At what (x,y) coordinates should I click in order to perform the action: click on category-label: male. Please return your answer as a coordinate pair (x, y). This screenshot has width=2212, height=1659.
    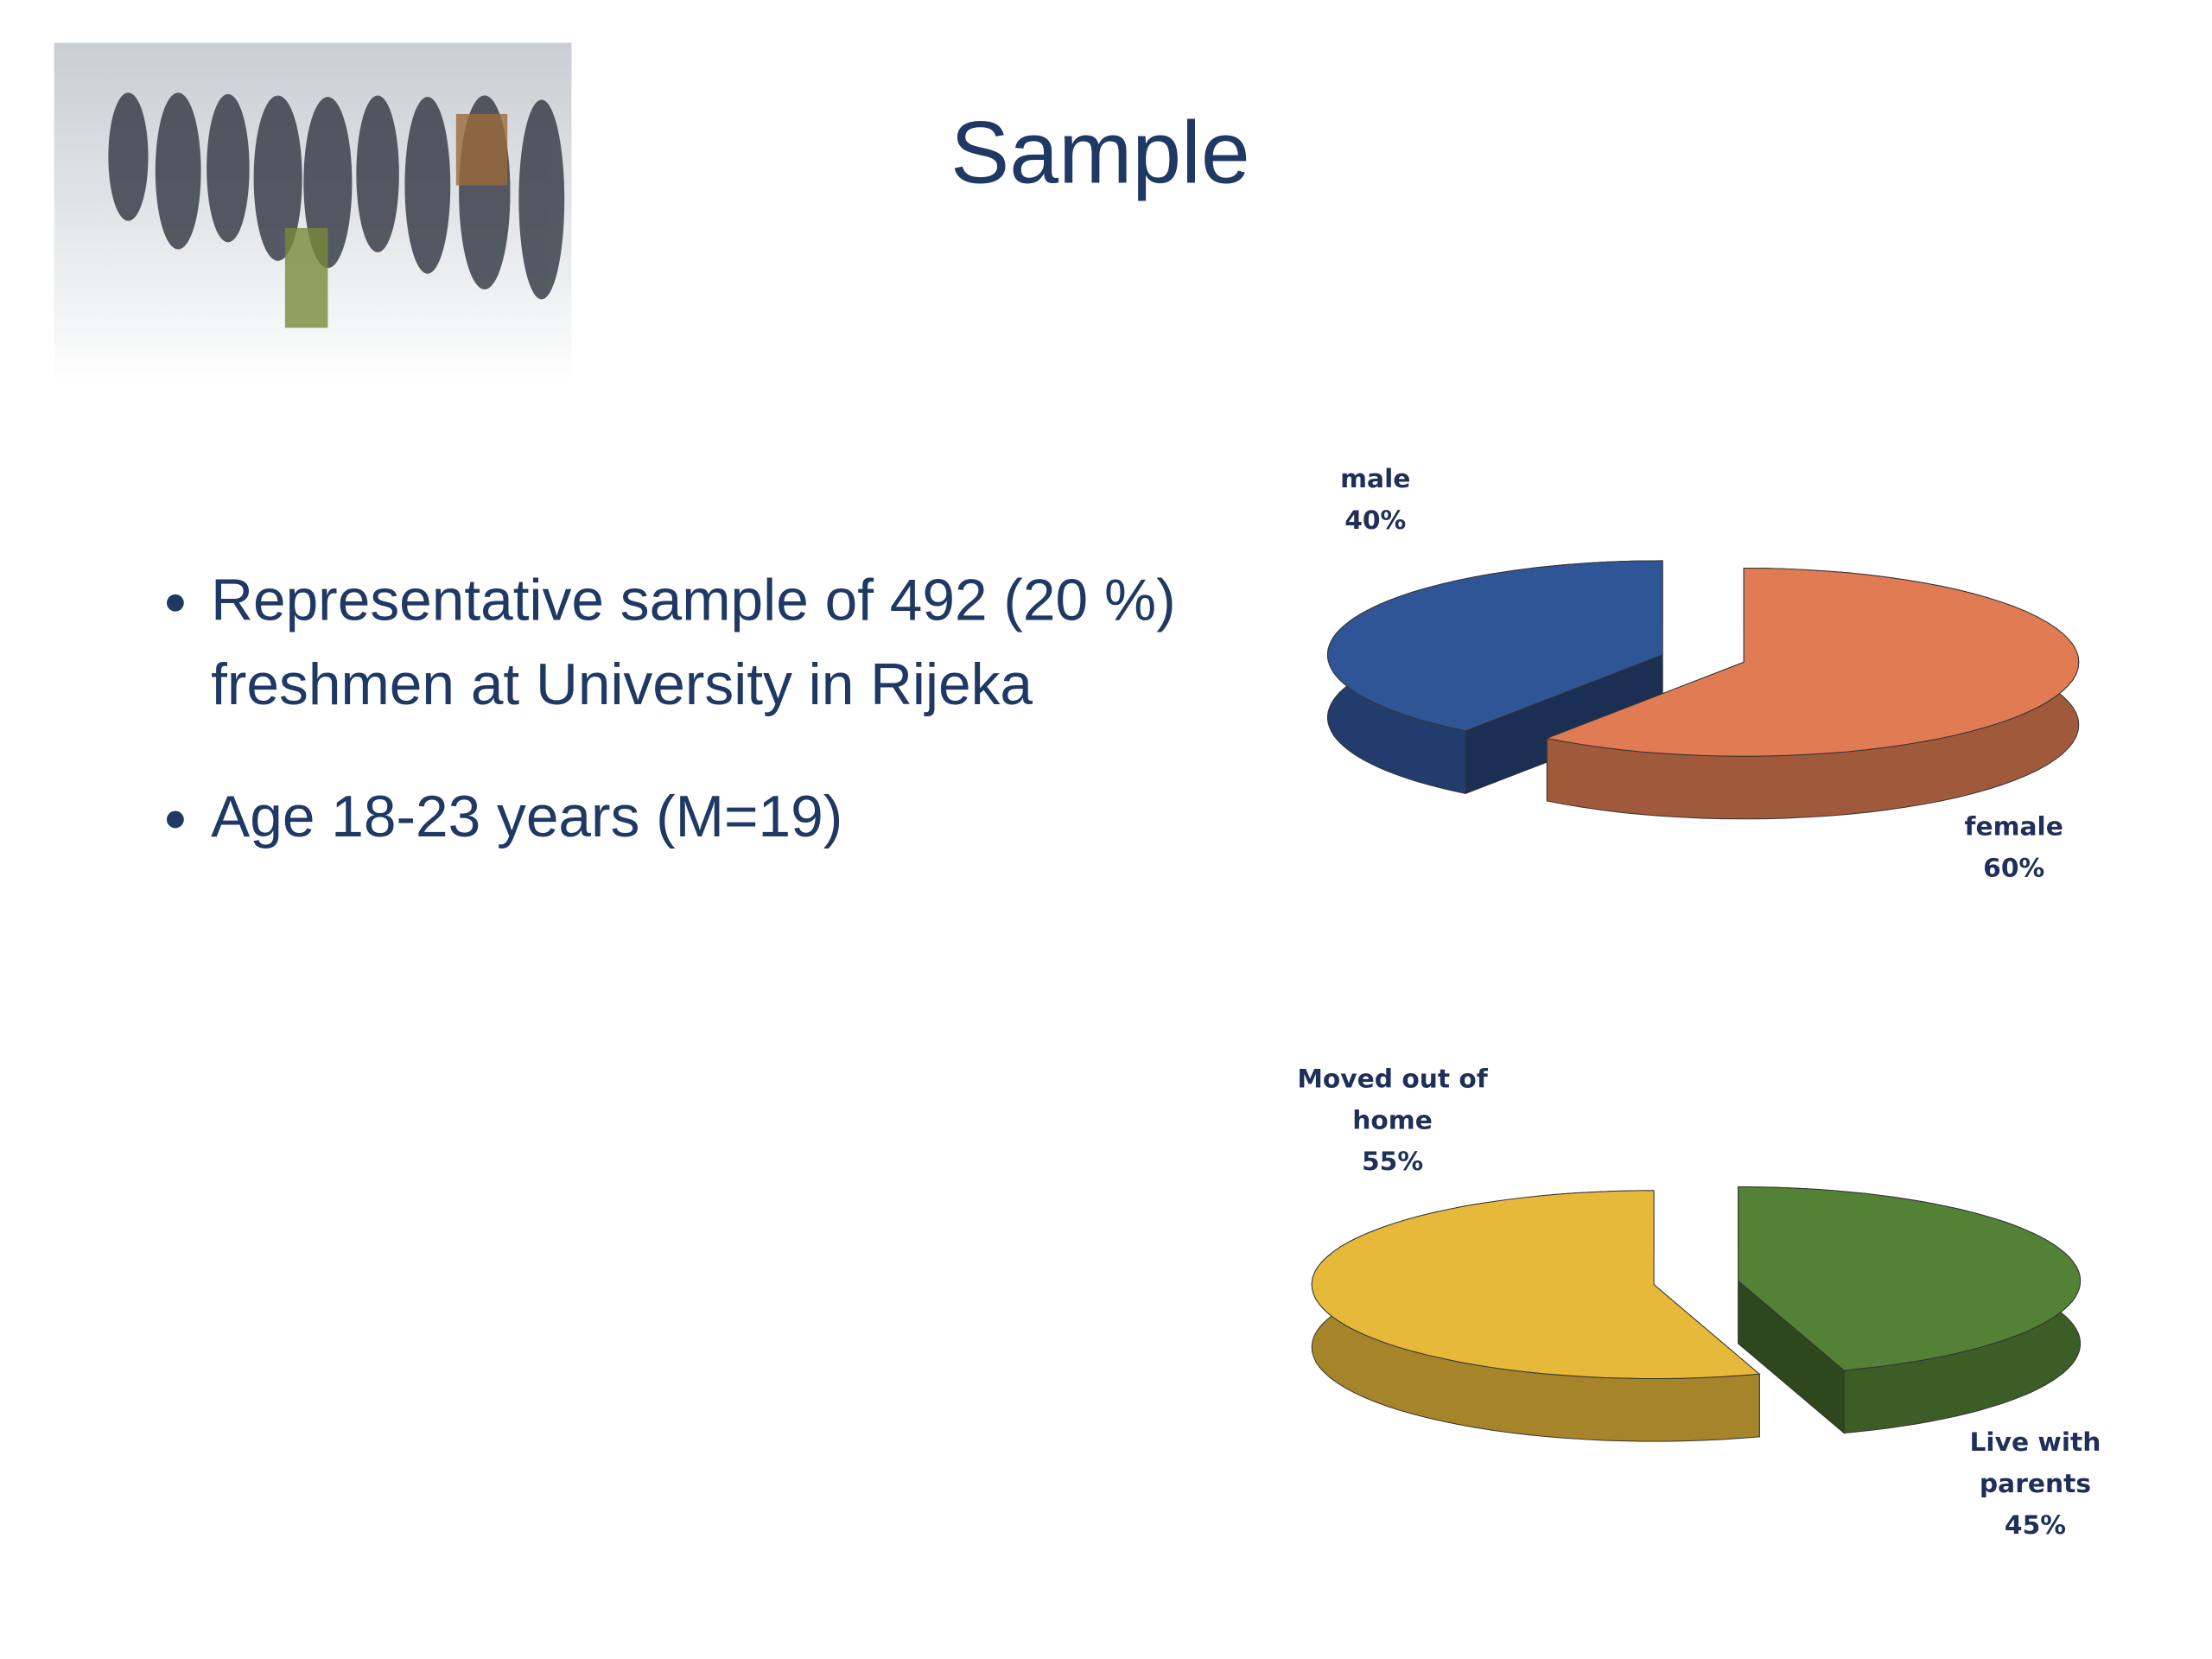
    Looking at the image, I should click on (1375, 479).